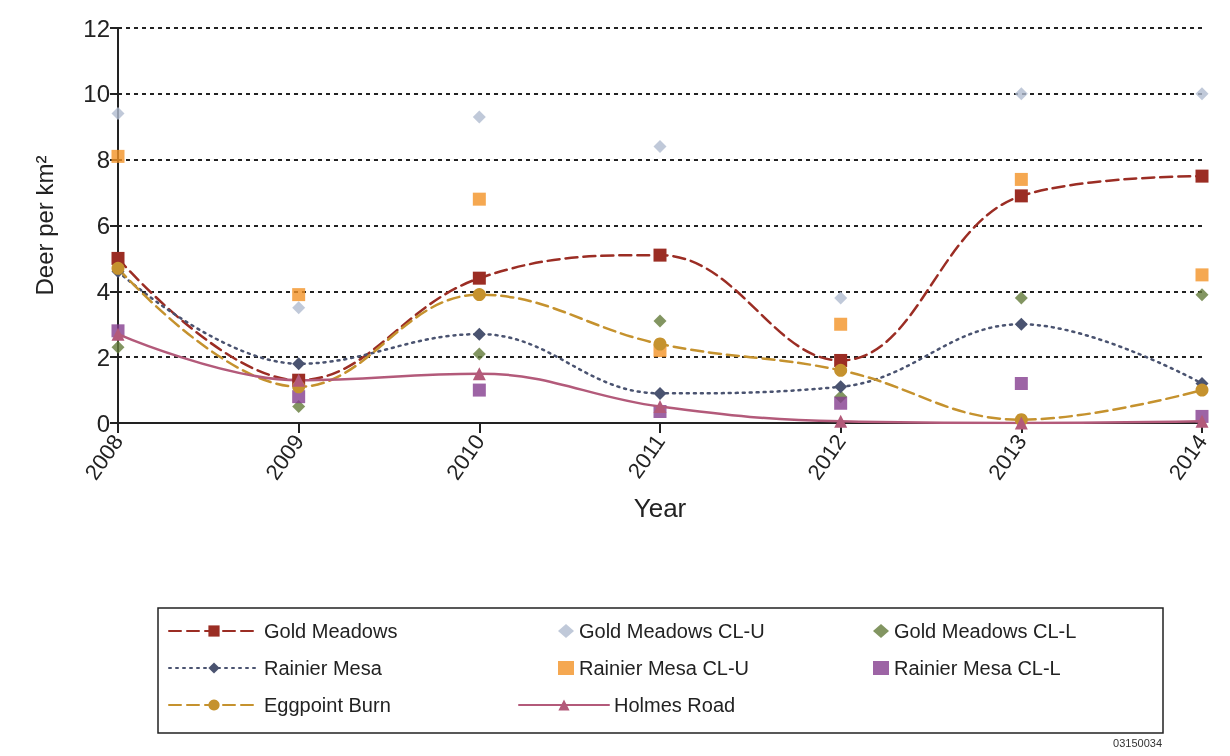  I want to click on legend-label: Gold Meadows CL-L, so click(985, 631).